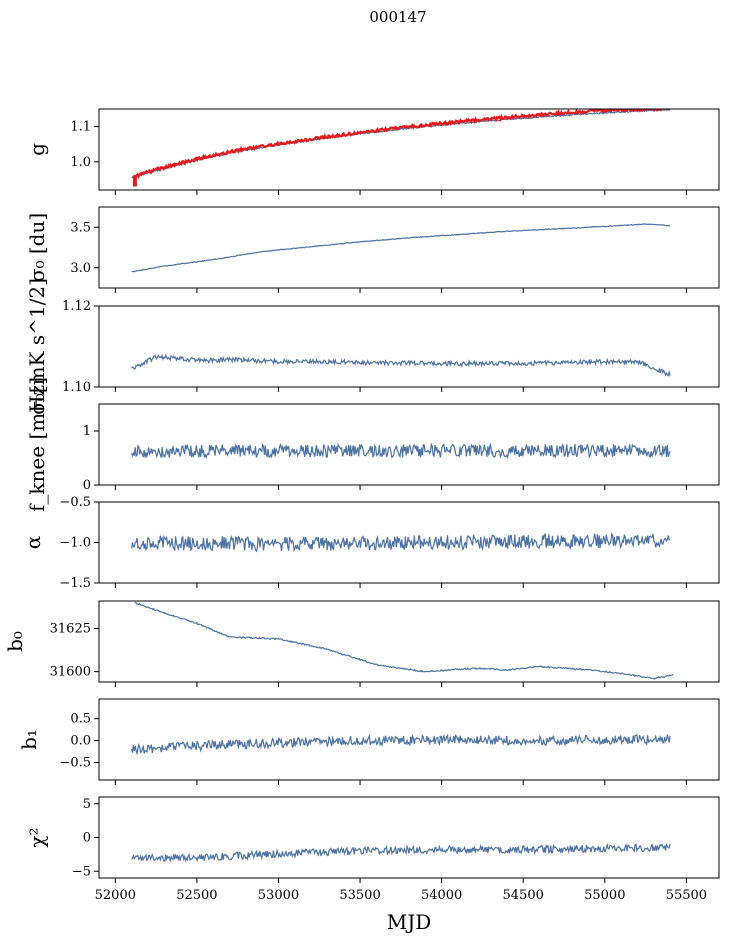 The height and width of the screenshot is (944, 729). Describe the element at coordinates (70, 672) in the screenshot. I see `panel-6-ytick-label: 31600` at that location.